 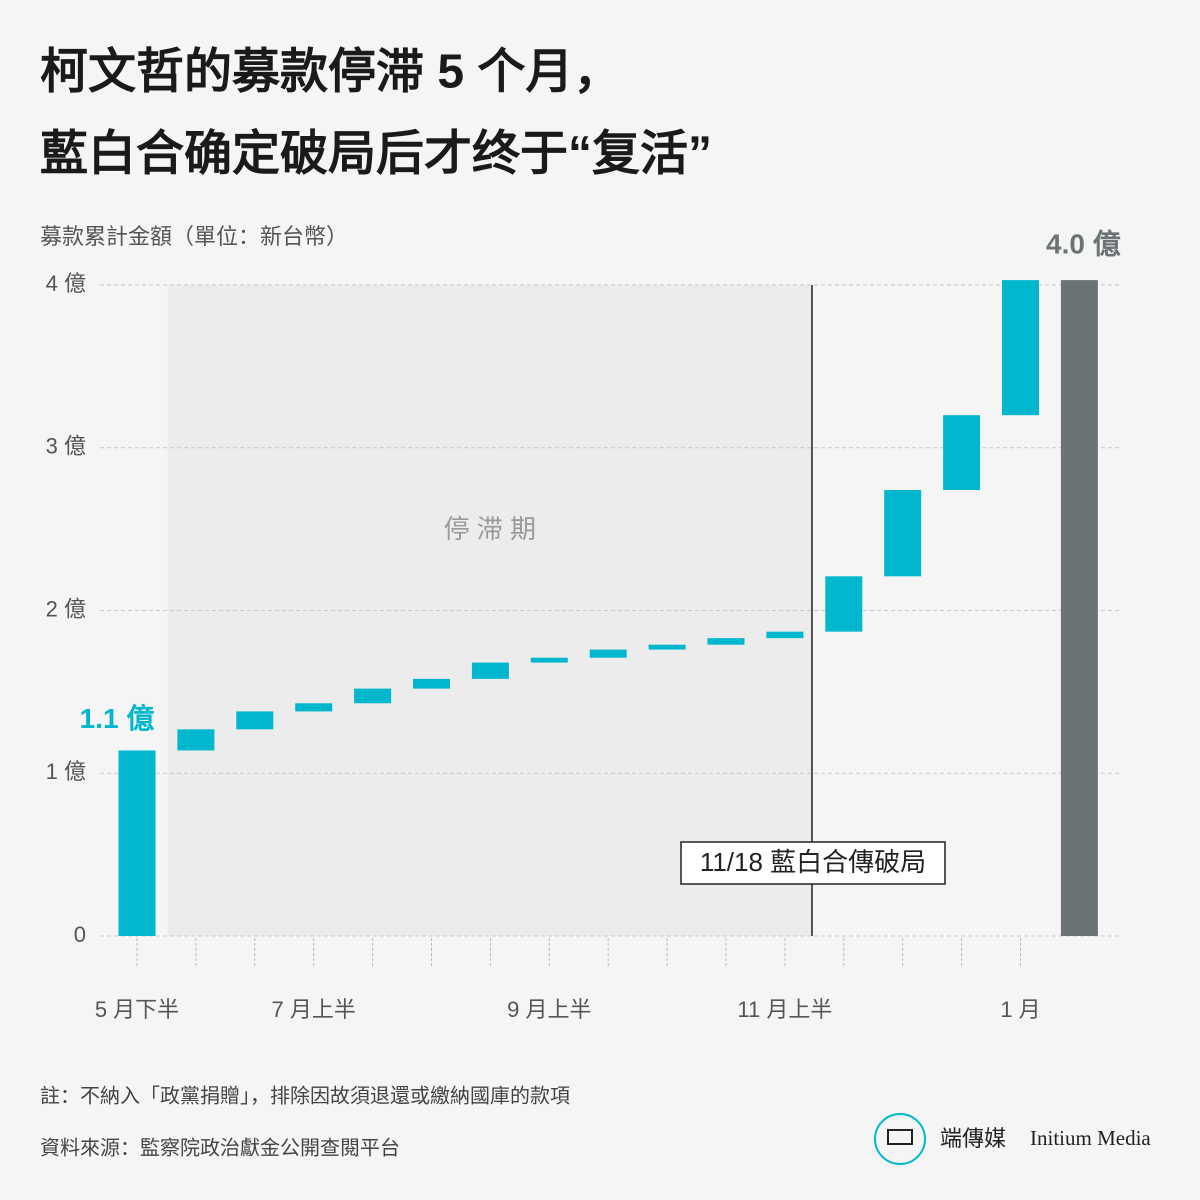 I want to click on event-annotation: 11/18 藍白合傳破局, so click(x=813, y=863).